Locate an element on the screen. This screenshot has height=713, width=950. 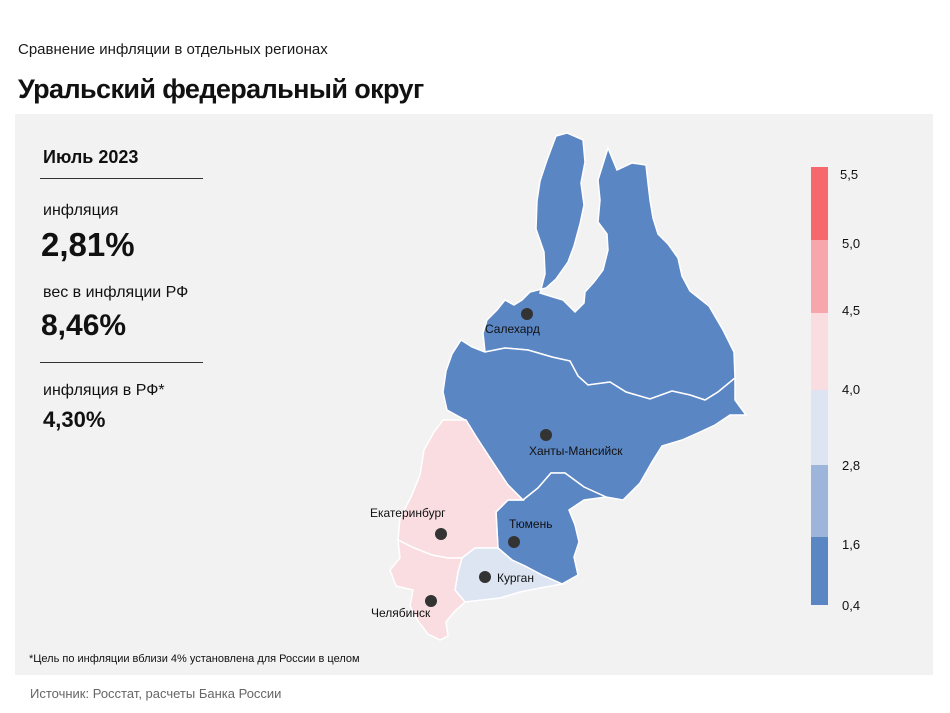
city-tyumen: Тюмень is located at coordinates (530, 532).